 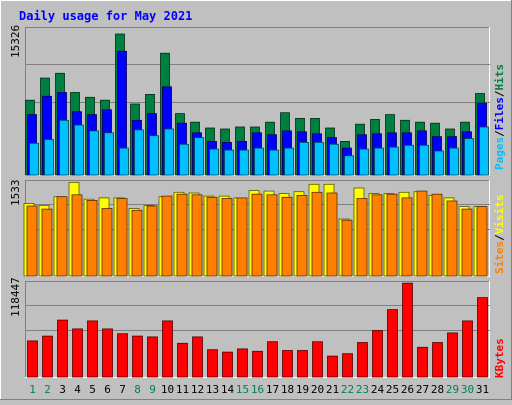 What do you see at coordinates (167, 389) in the screenshot?
I see `day-label-10: 10` at bounding box center [167, 389].